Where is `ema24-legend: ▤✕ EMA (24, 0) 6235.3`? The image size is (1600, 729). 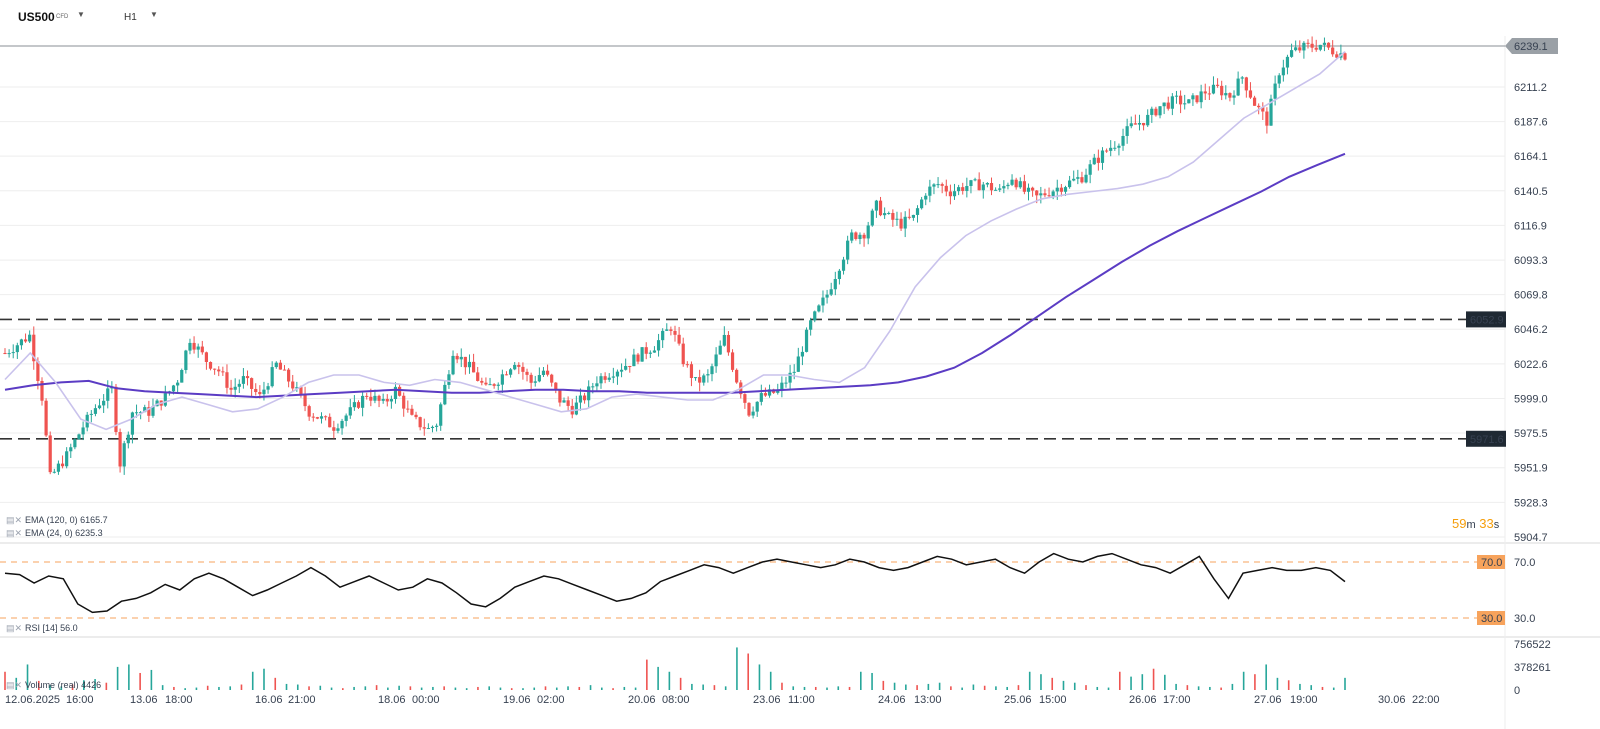
ema24-legend: ▤✕ EMA (24, 0) 6235.3 is located at coordinates (54, 533).